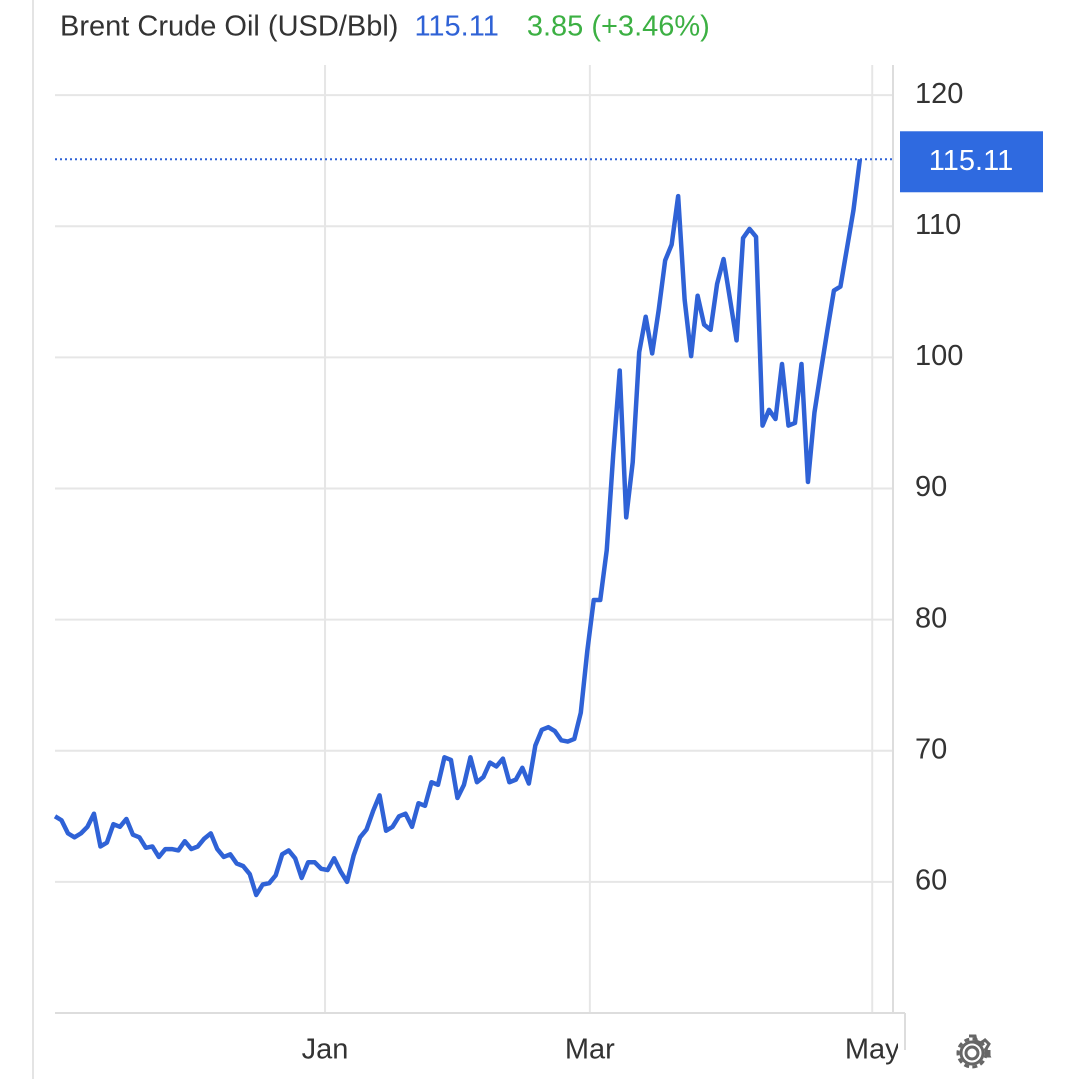  Describe the element at coordinates (325, 1050) in the screenshot. I see `x-tick-label: Jan` at that location.